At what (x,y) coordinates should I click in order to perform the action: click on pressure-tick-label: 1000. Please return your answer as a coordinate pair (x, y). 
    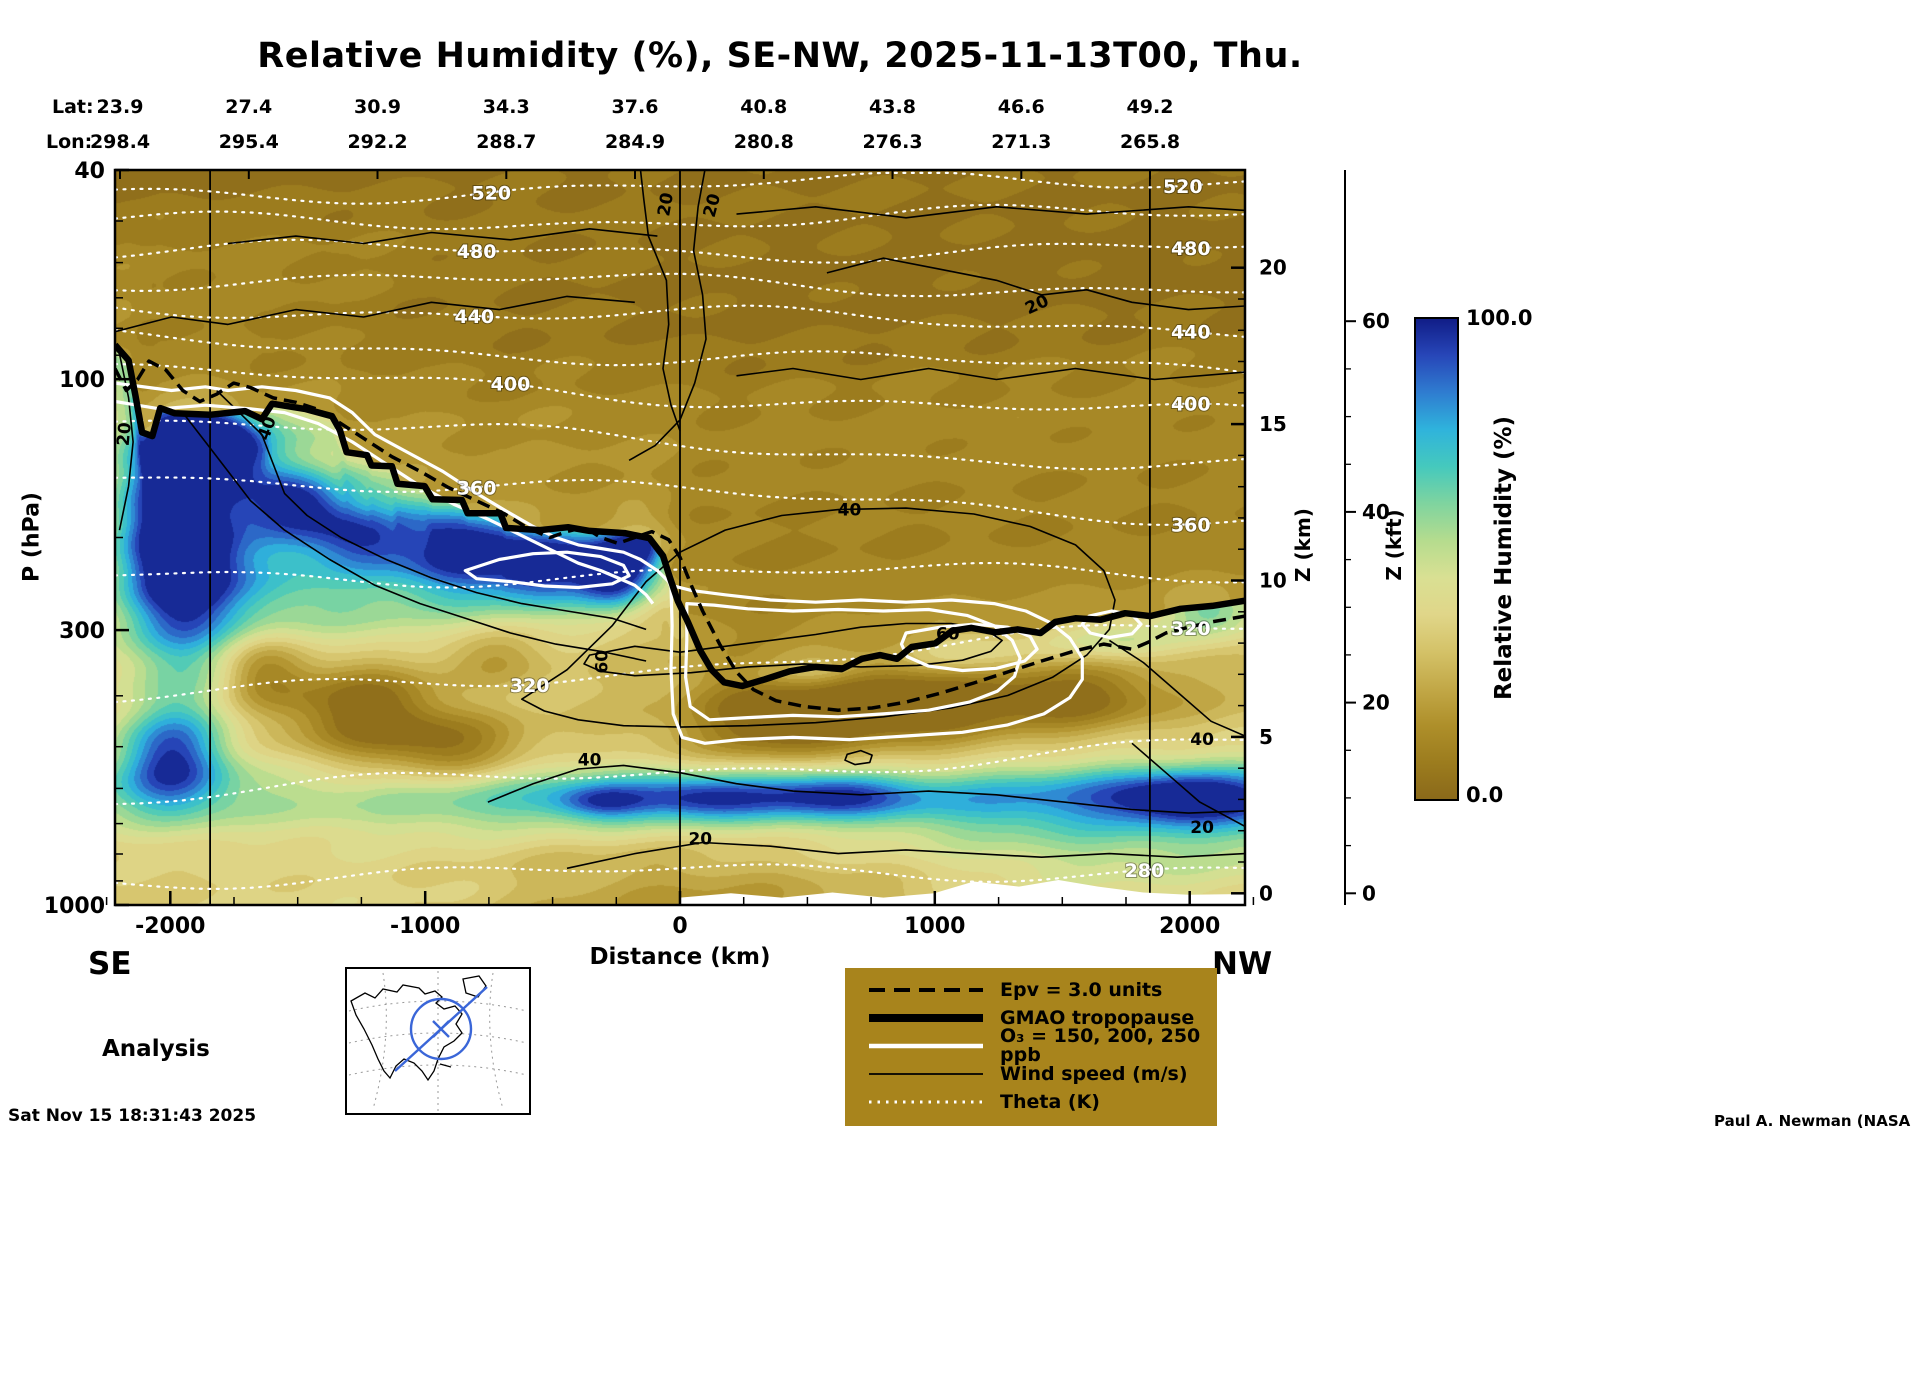
    Looking at the image, I should click on (74, 906).